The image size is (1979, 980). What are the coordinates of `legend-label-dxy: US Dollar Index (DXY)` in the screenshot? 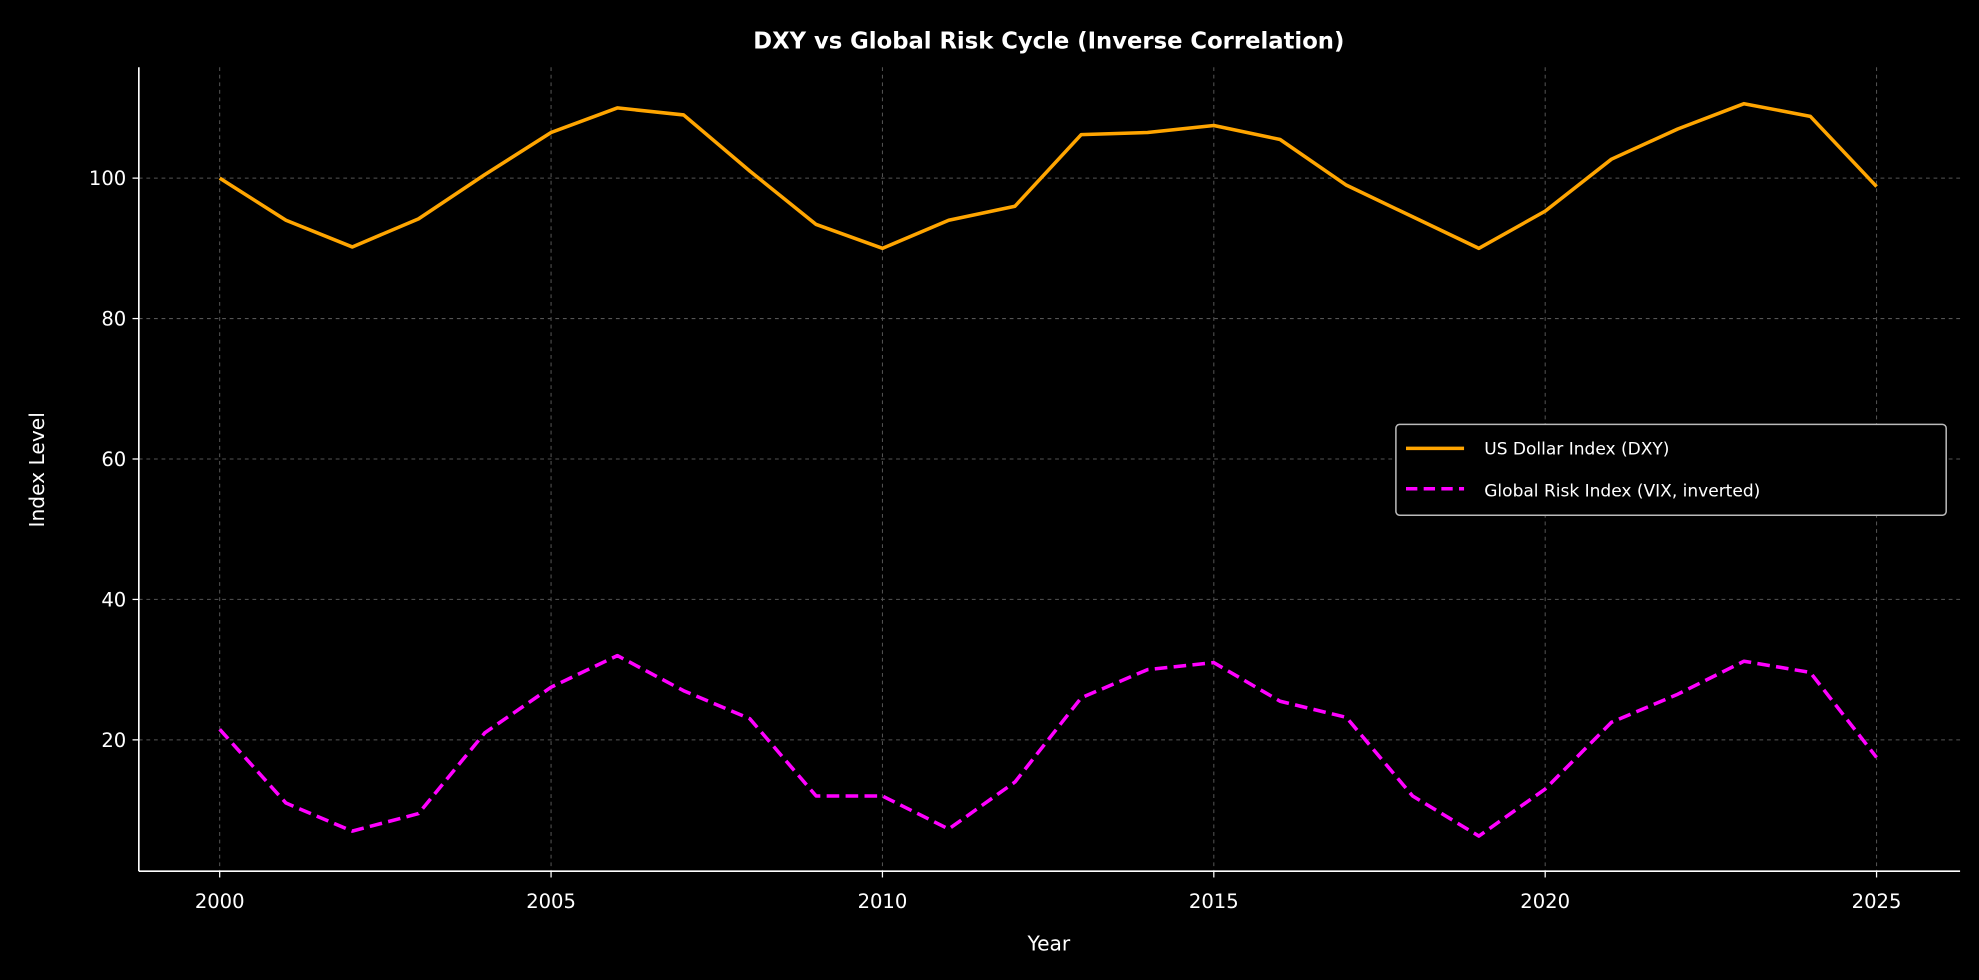 It's located at (1576, 450).